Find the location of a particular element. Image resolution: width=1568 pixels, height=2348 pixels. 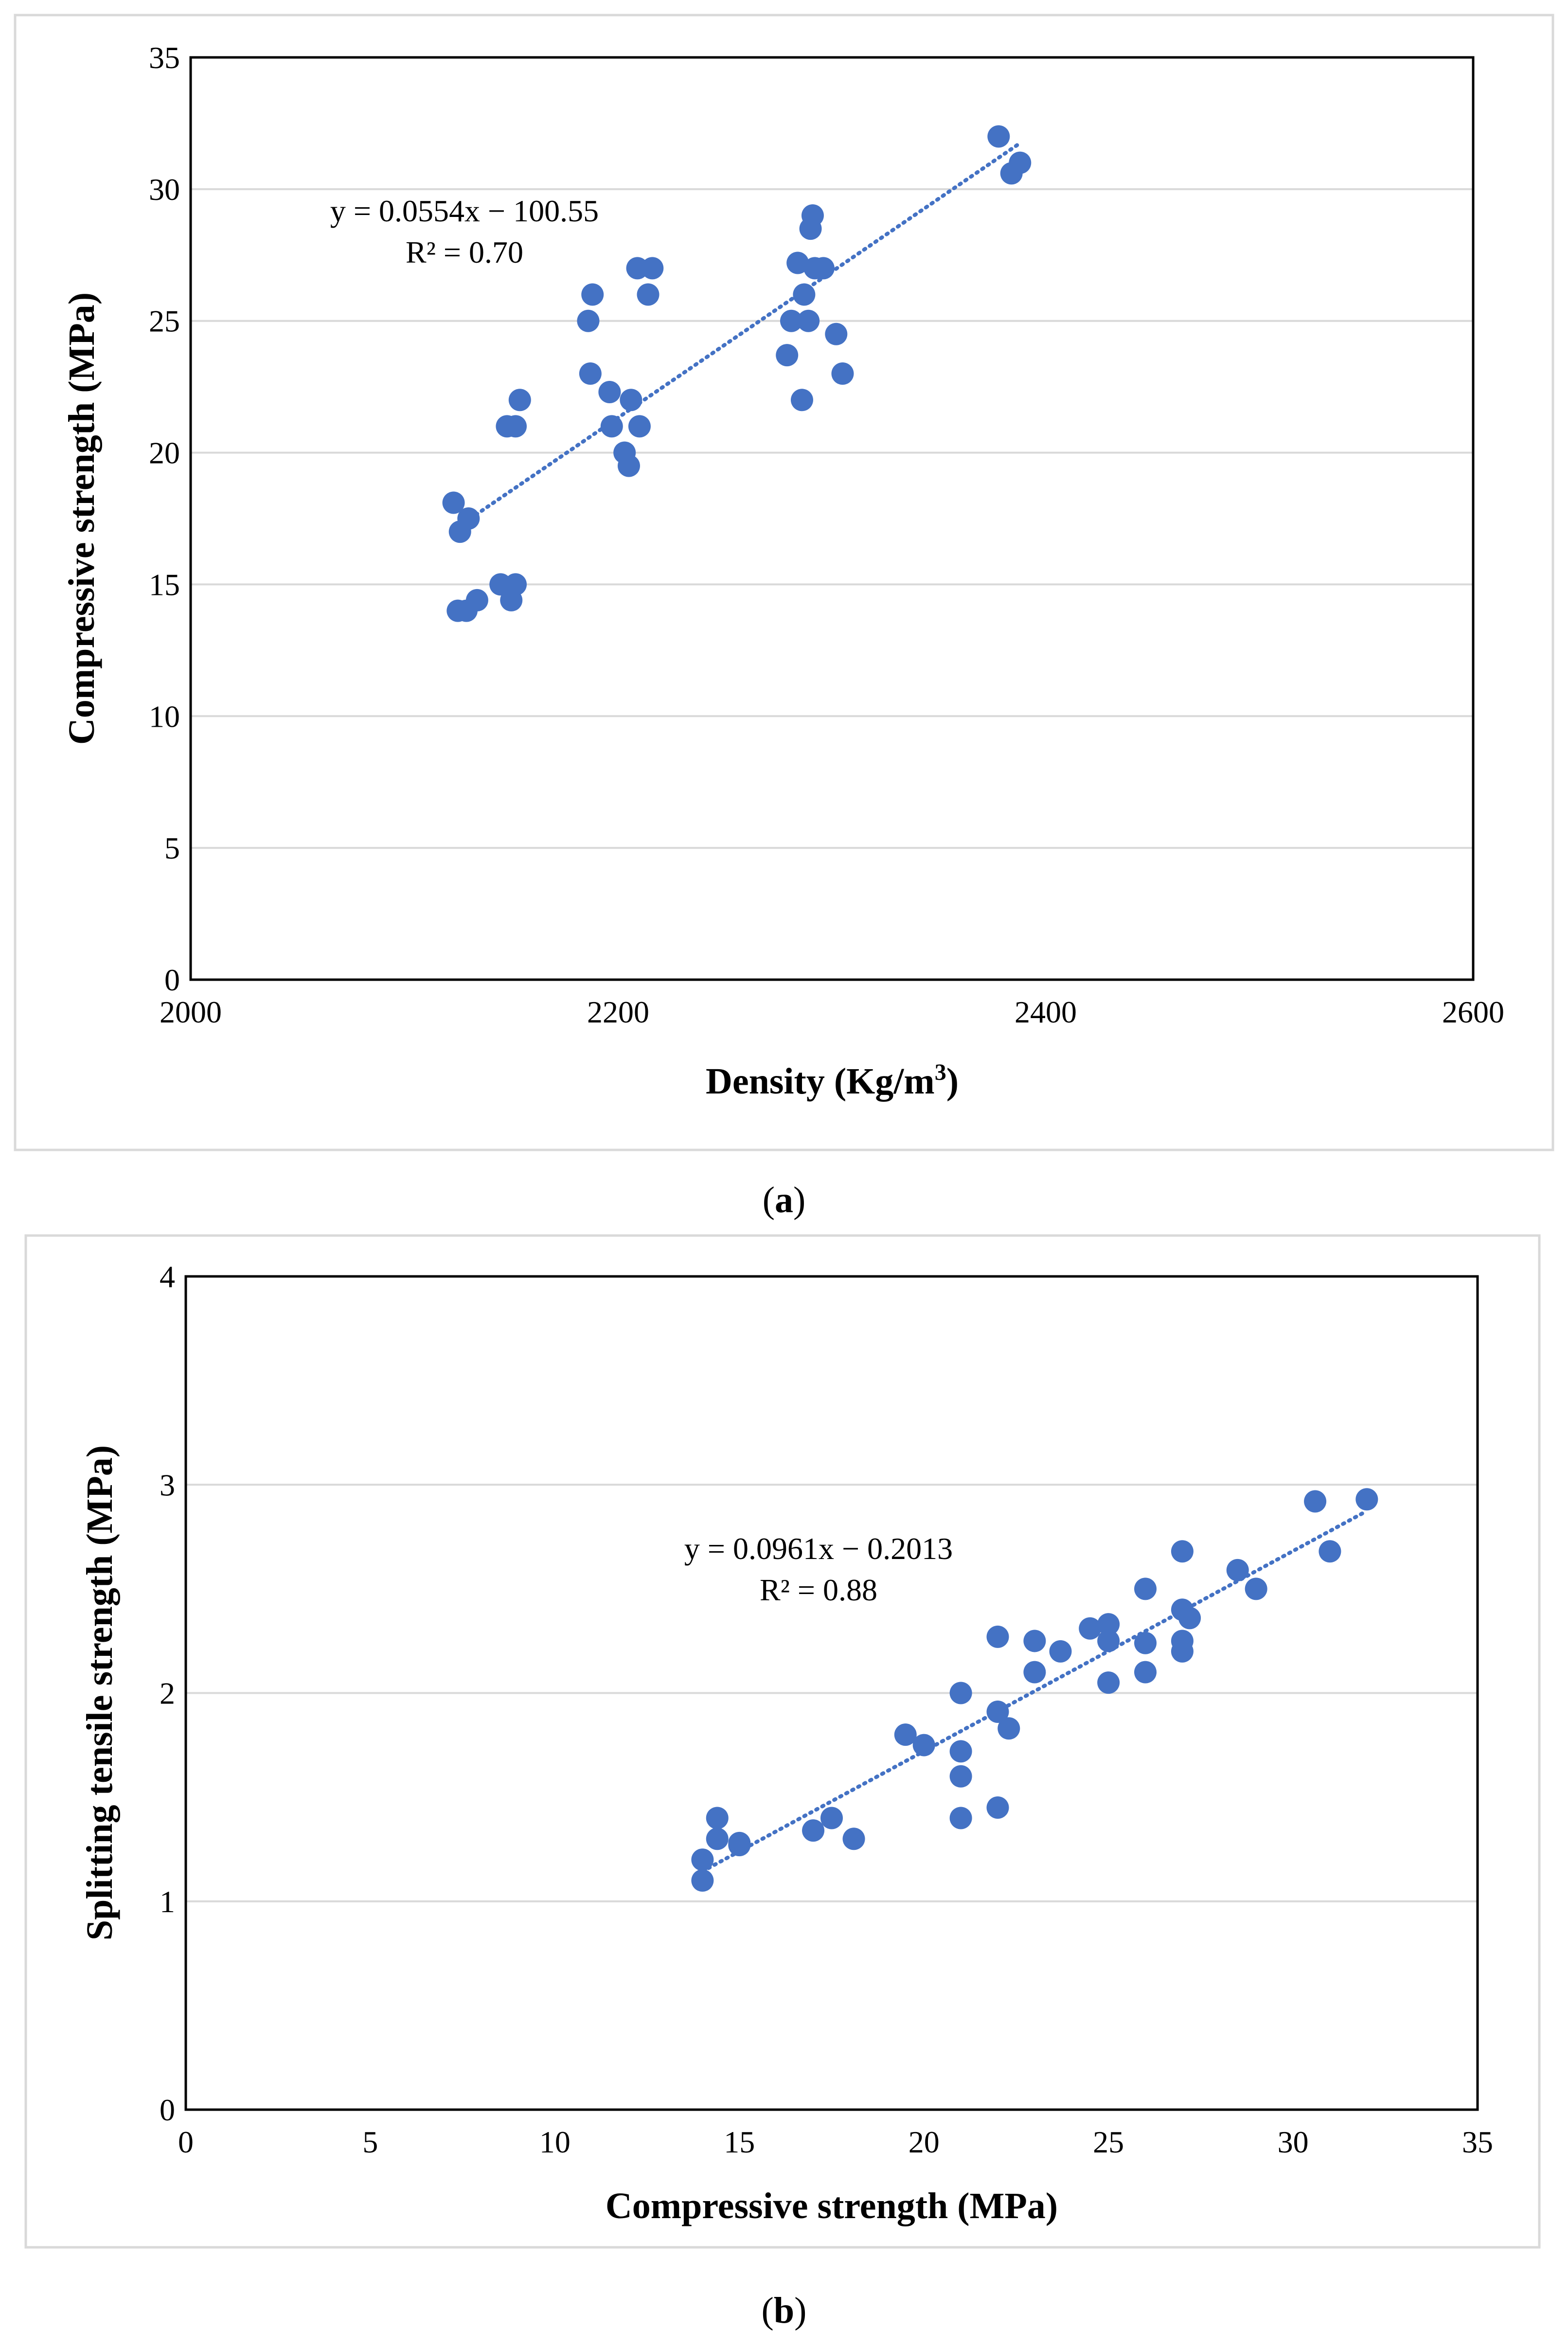

b-y-tick-label: 3 is located at coordinates (167, 1485).